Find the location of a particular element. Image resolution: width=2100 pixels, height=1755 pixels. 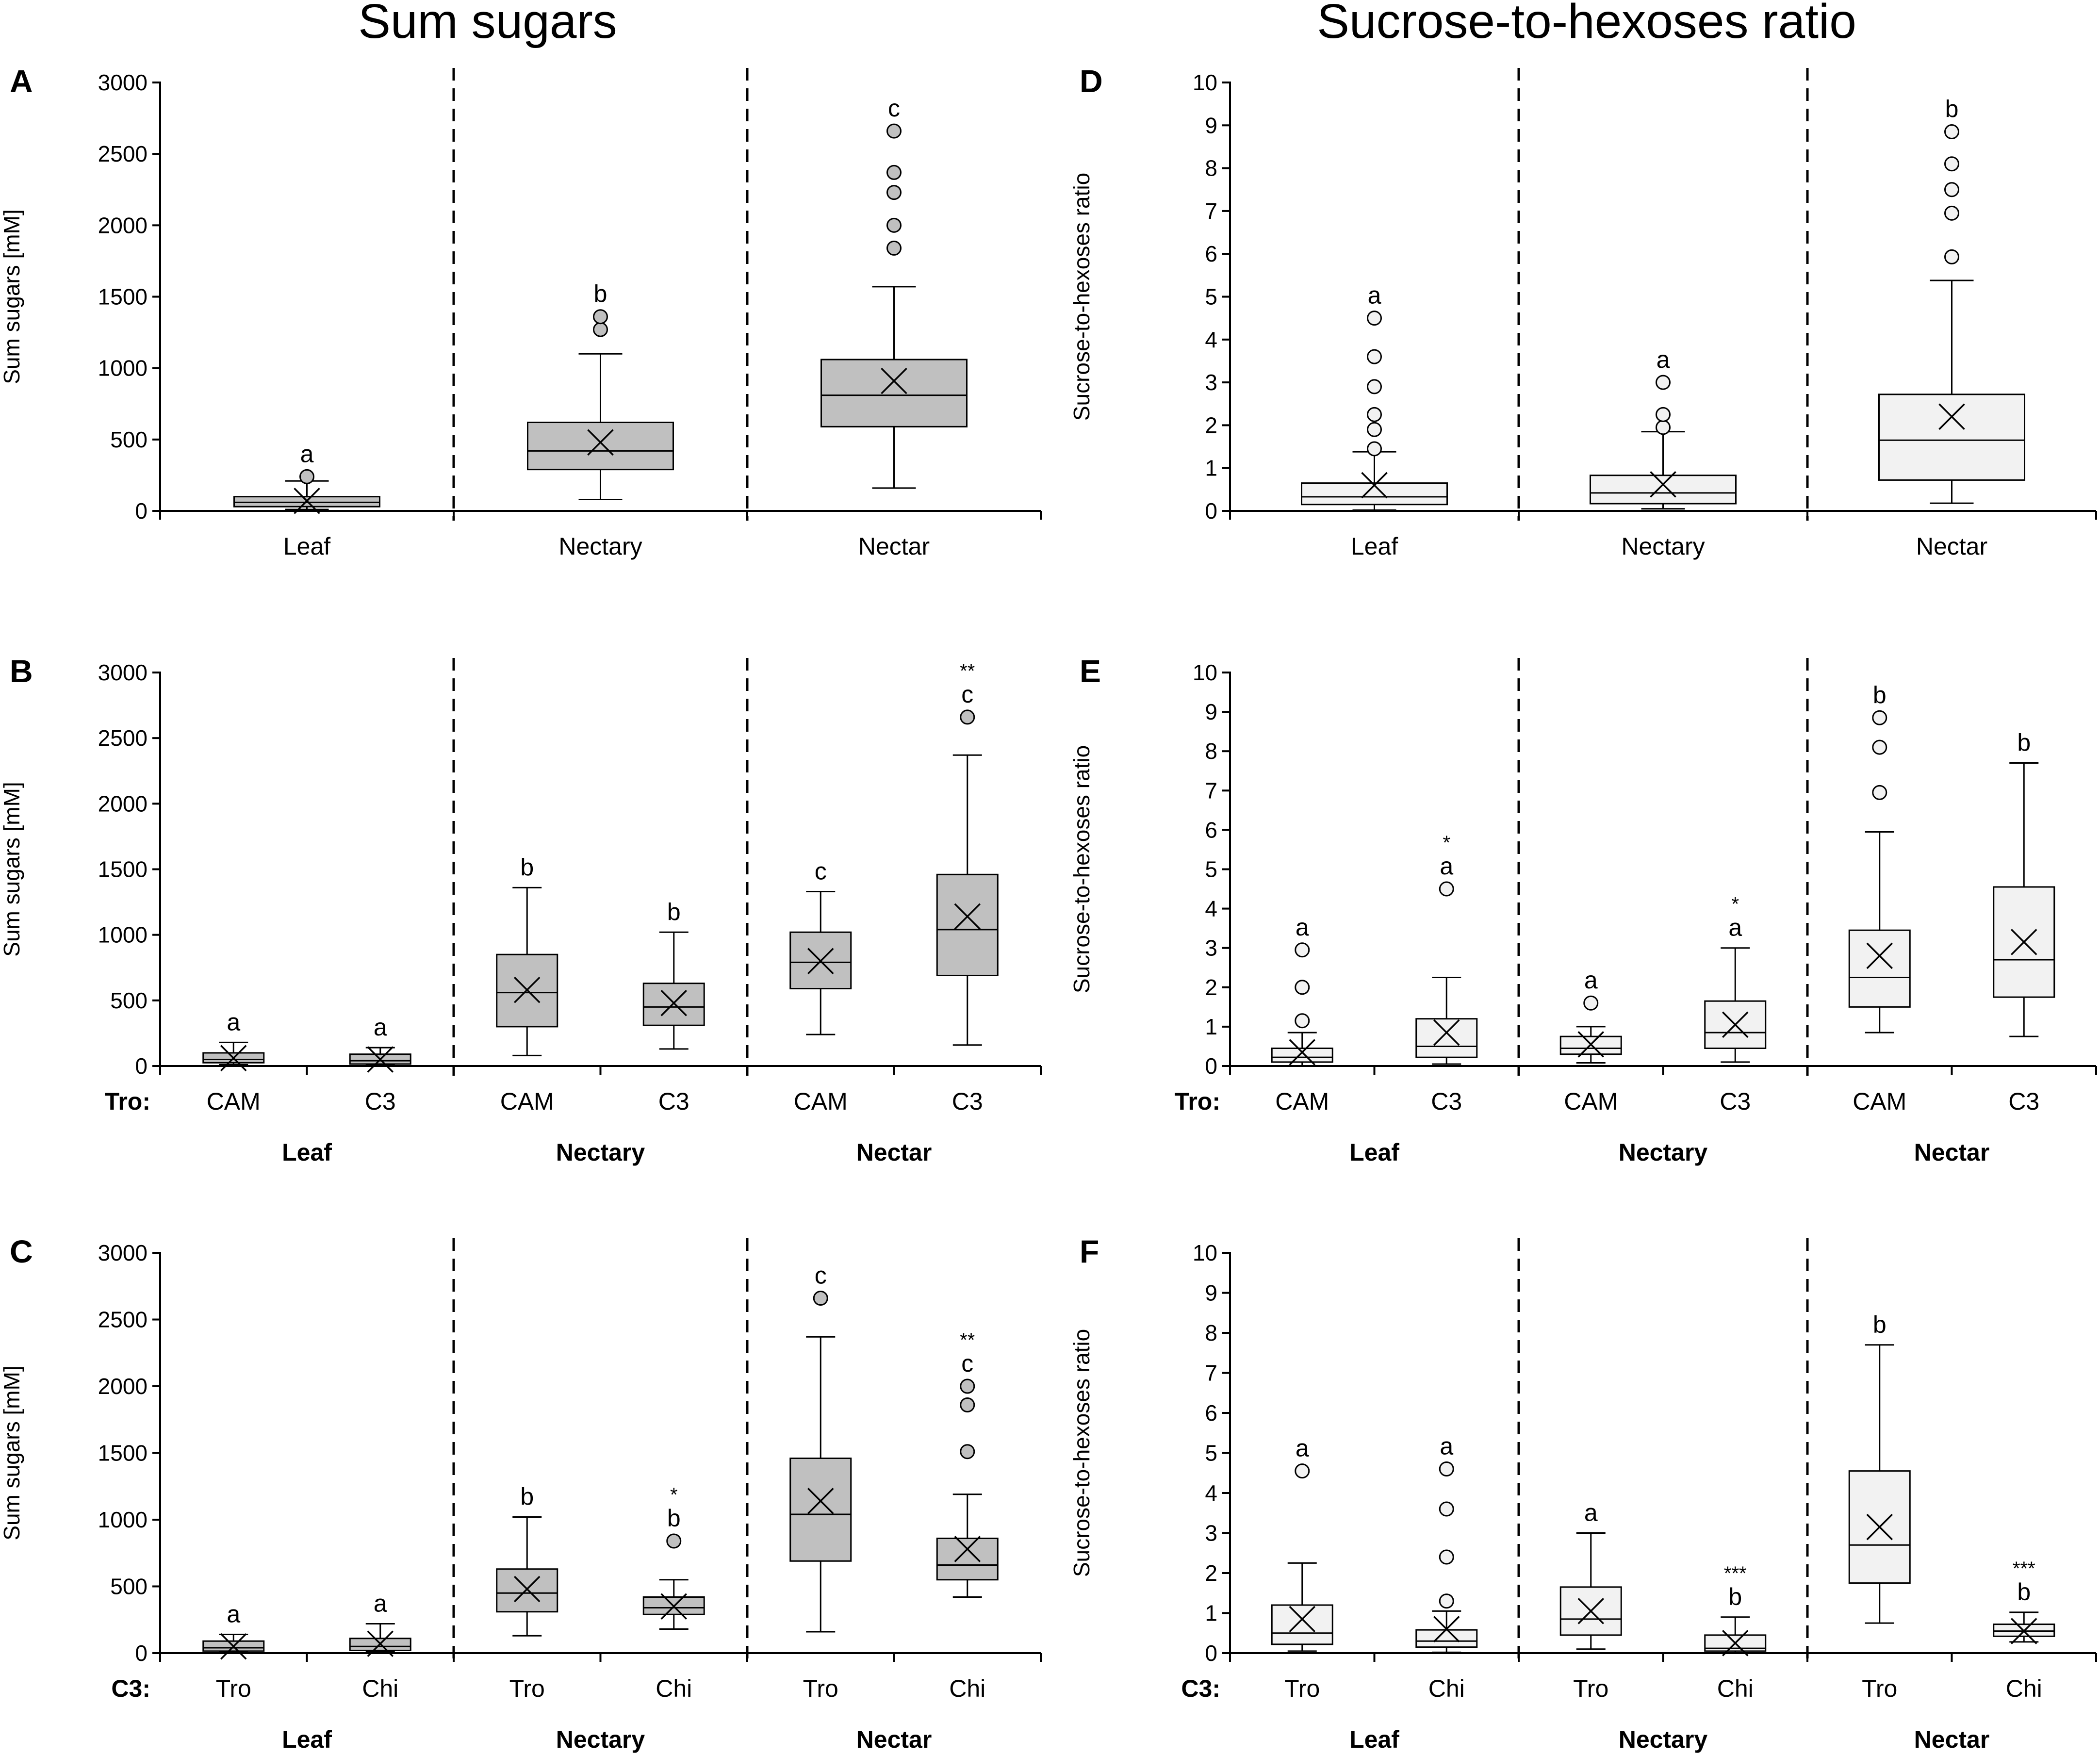

box-4: b*** is located at coordinates (1735, 1610).